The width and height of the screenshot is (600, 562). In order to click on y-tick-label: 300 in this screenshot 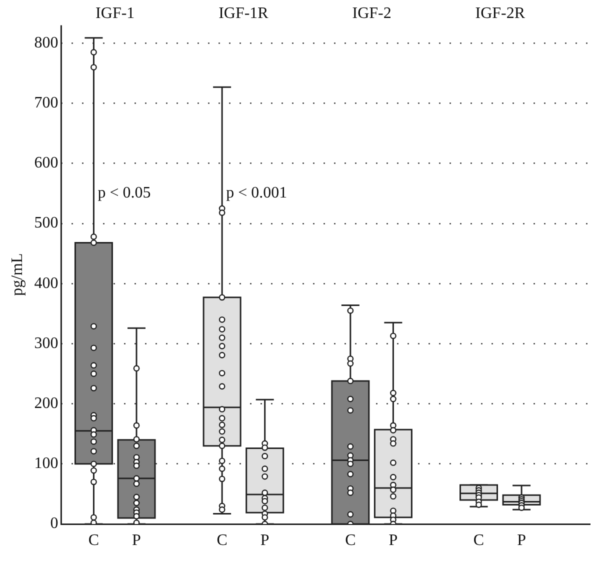, I will do `click(46, 343)`.